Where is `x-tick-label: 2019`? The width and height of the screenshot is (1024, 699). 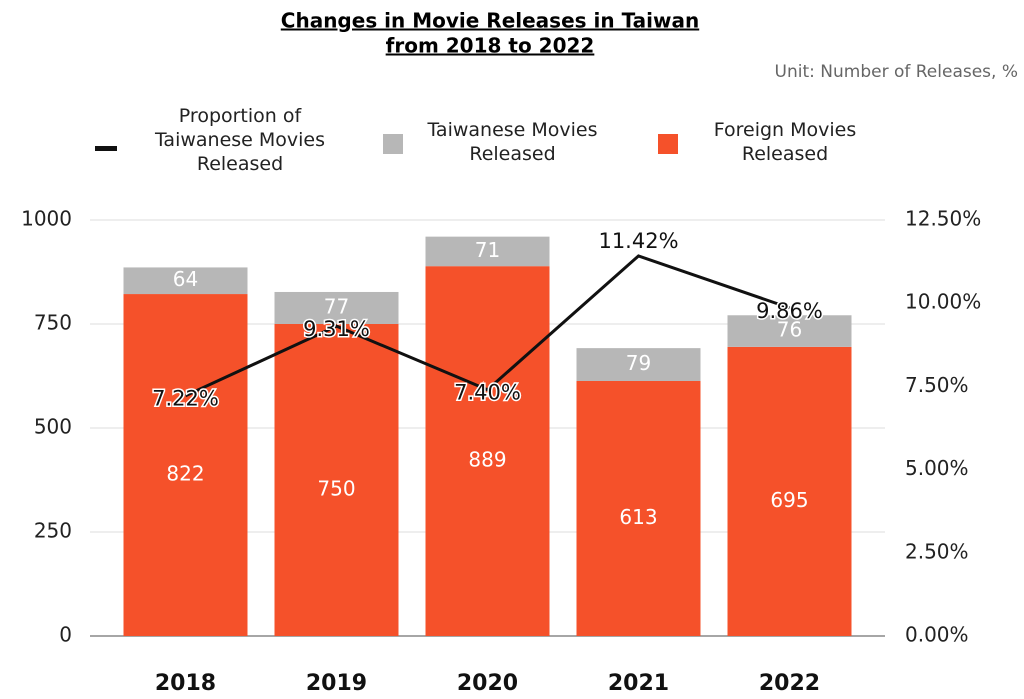
x-tick-label: 2019 is located at coordinates (336, 683).